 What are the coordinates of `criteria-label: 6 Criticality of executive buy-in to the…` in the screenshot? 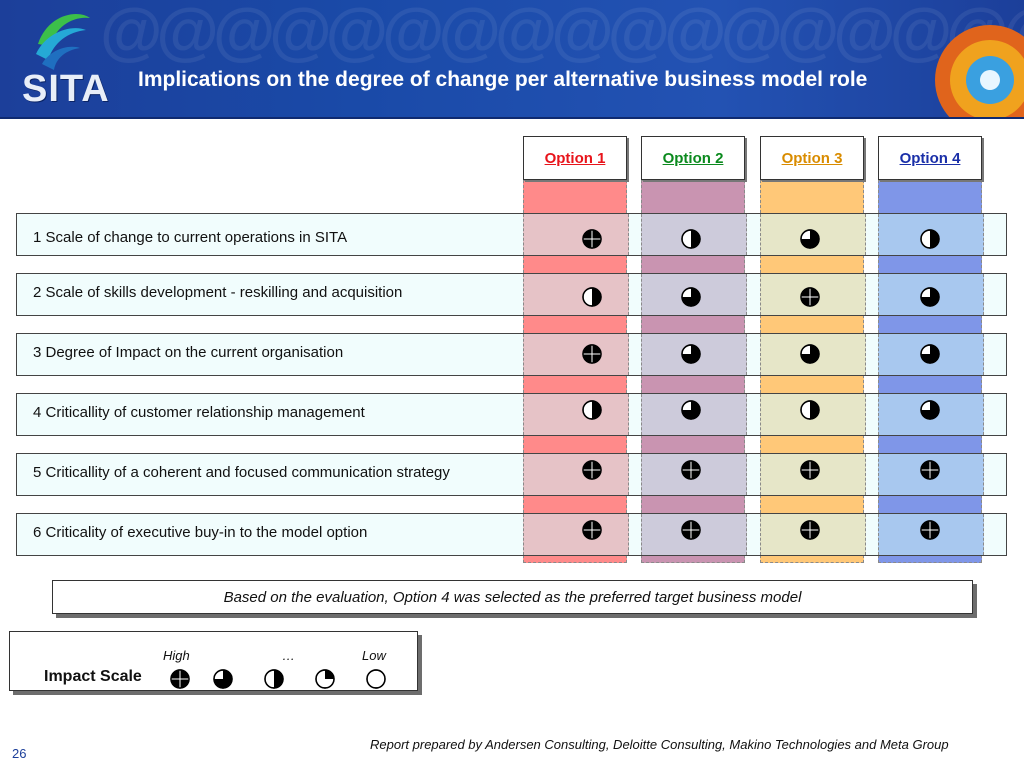 It's located at (200, 532).